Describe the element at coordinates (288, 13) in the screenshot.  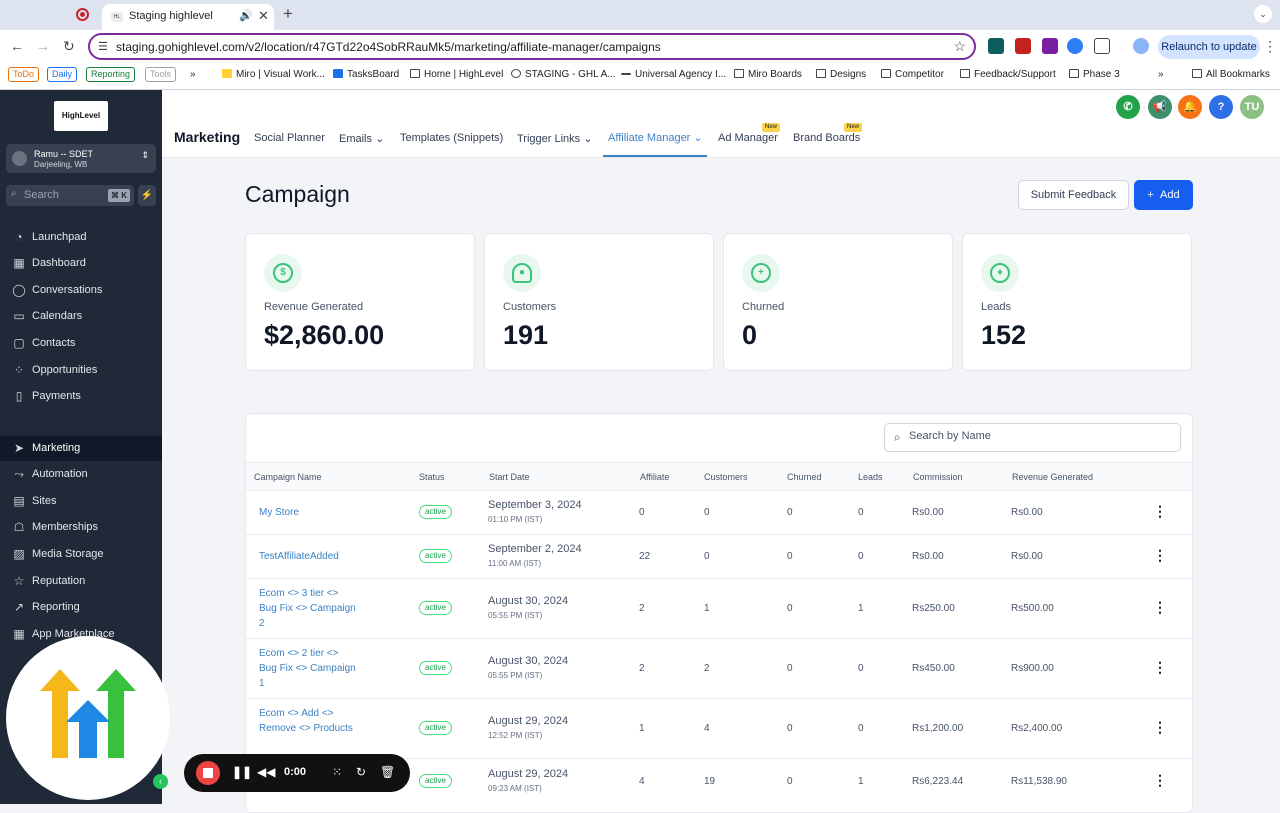
I see `new-tab-icon: +` at that location.